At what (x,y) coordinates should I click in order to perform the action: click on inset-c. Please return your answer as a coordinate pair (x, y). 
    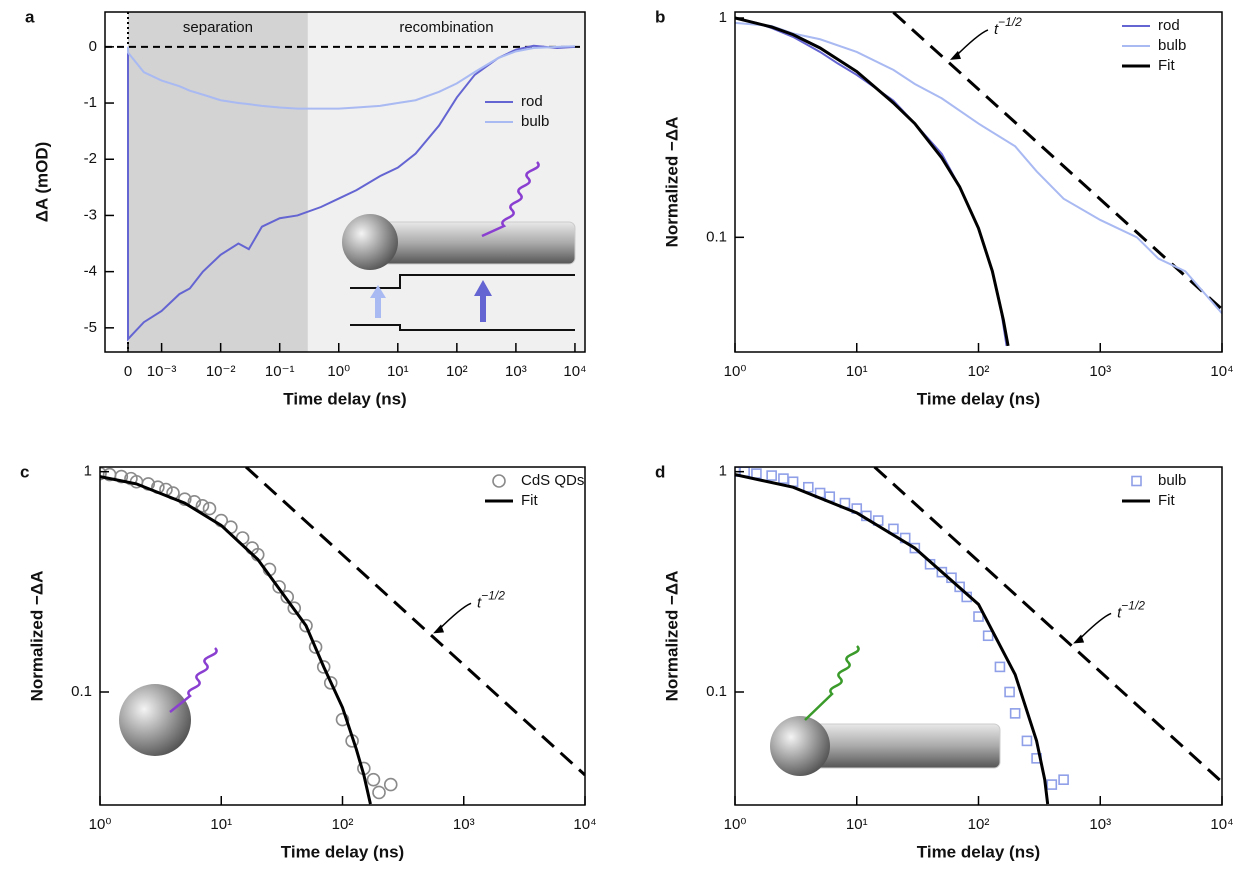
    Looking at the image, I should click on (168, 701).